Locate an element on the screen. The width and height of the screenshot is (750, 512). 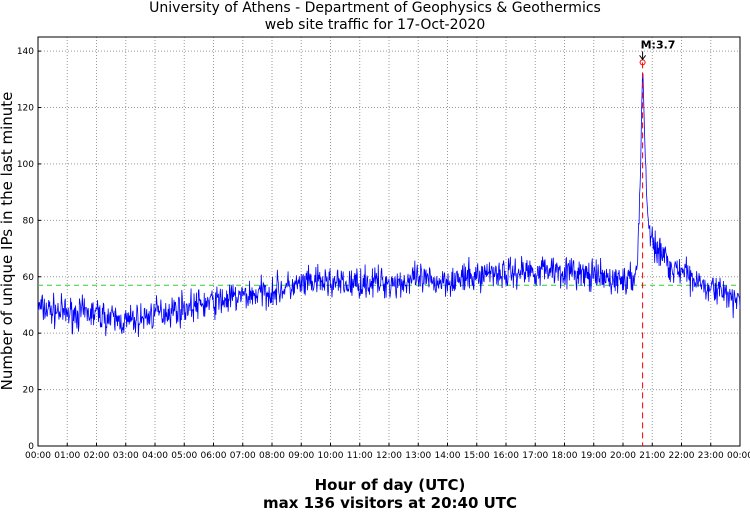
y-tick-label: 0 is located at coordinates (31, 447).